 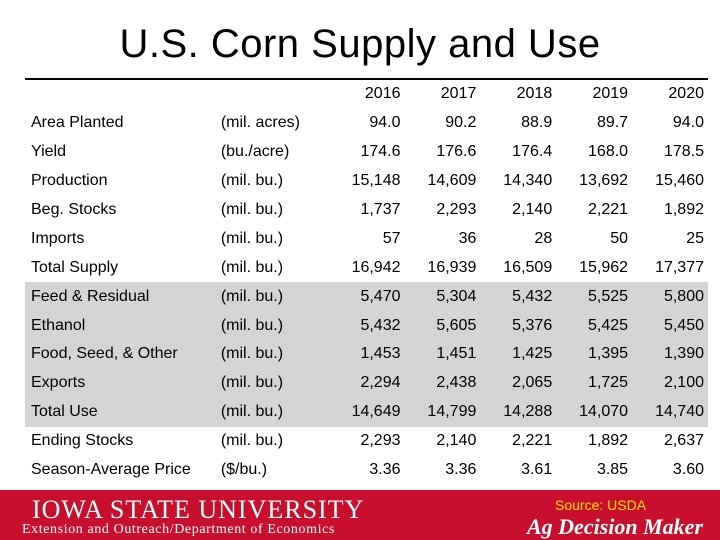 I want to click on value-cell: 5,425, so click(x=594, y=326).